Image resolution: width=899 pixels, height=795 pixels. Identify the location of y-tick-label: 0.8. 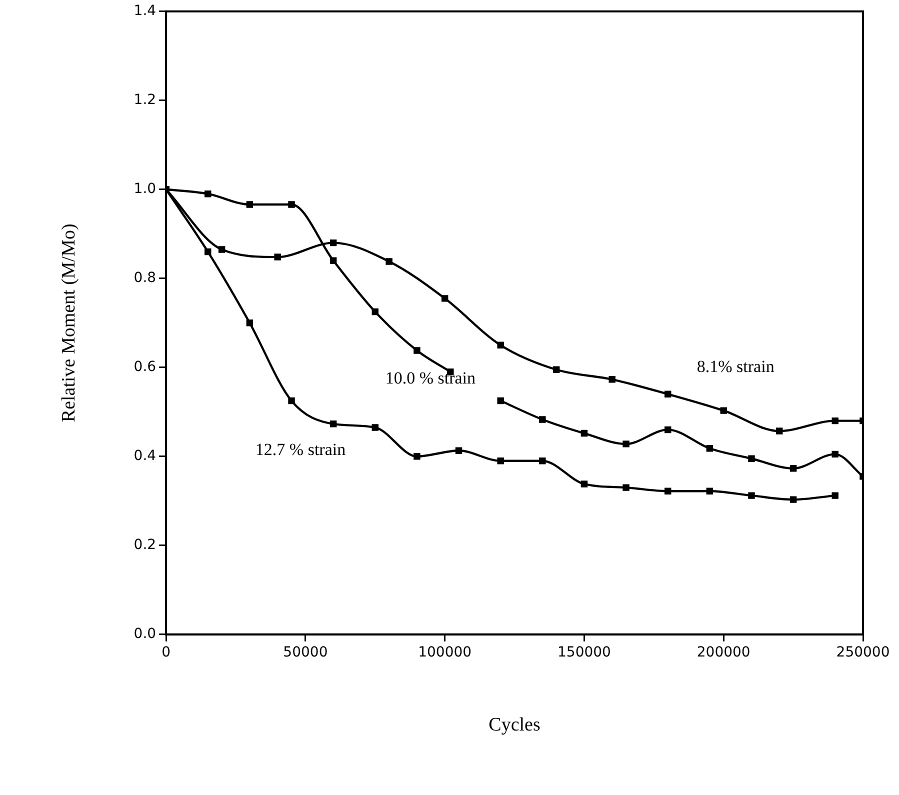
(145, 278).